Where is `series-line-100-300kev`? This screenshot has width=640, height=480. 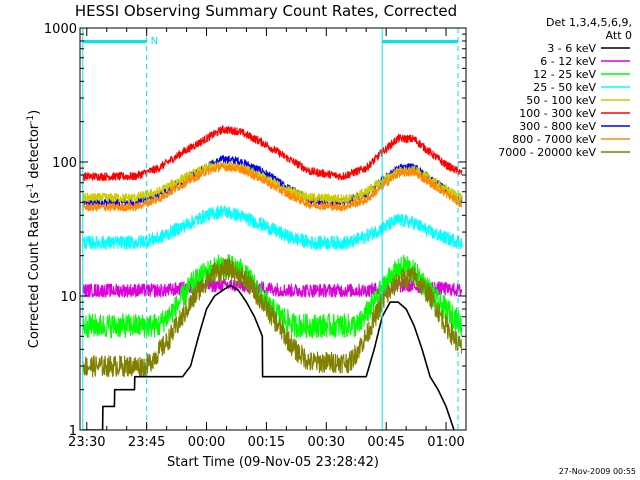
series-line-100-300kev is located at coordinates (272, 153).